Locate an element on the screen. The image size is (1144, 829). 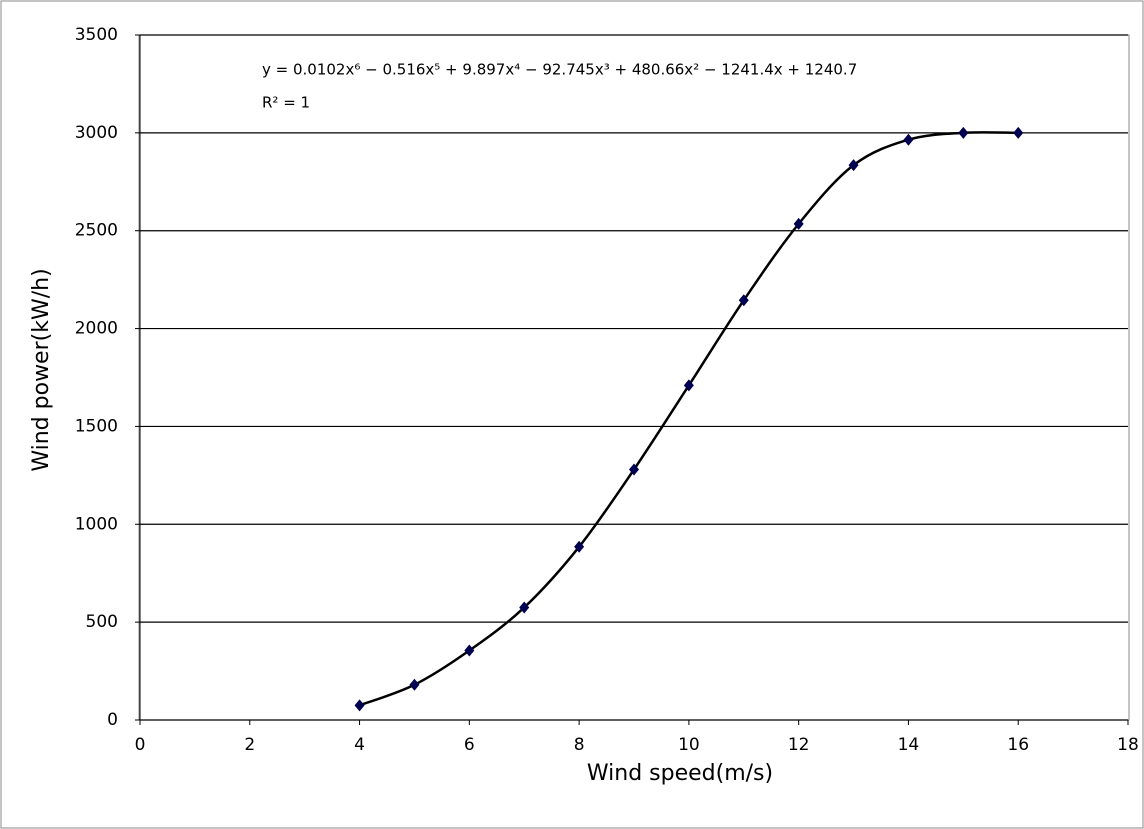
y-axis-title: Wind power(kW/h) is located at coordinates (41, 369).